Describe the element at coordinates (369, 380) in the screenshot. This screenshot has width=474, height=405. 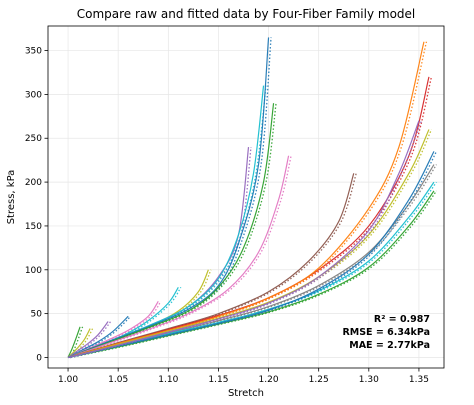
I see `x-tick-label: 1.30` at that location.